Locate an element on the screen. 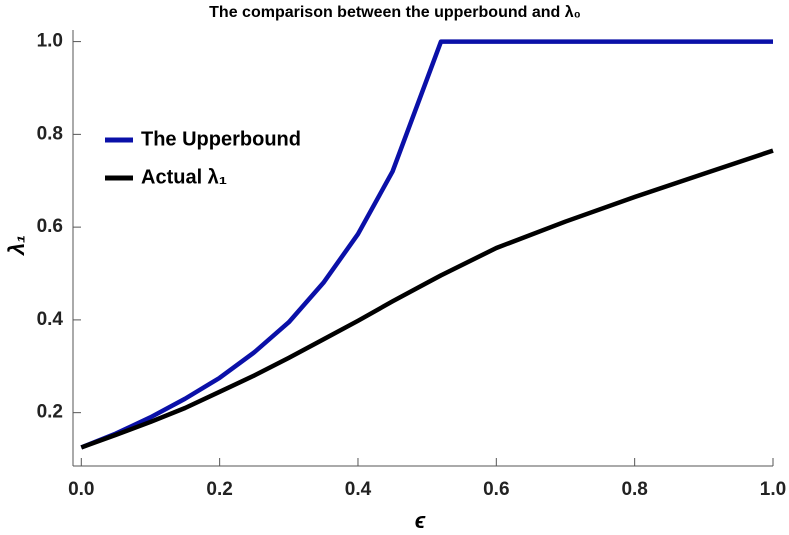 The width and height of the screenshot is (789, 535). x-tick-label: 0.4 is located at coordinates (358, 489).